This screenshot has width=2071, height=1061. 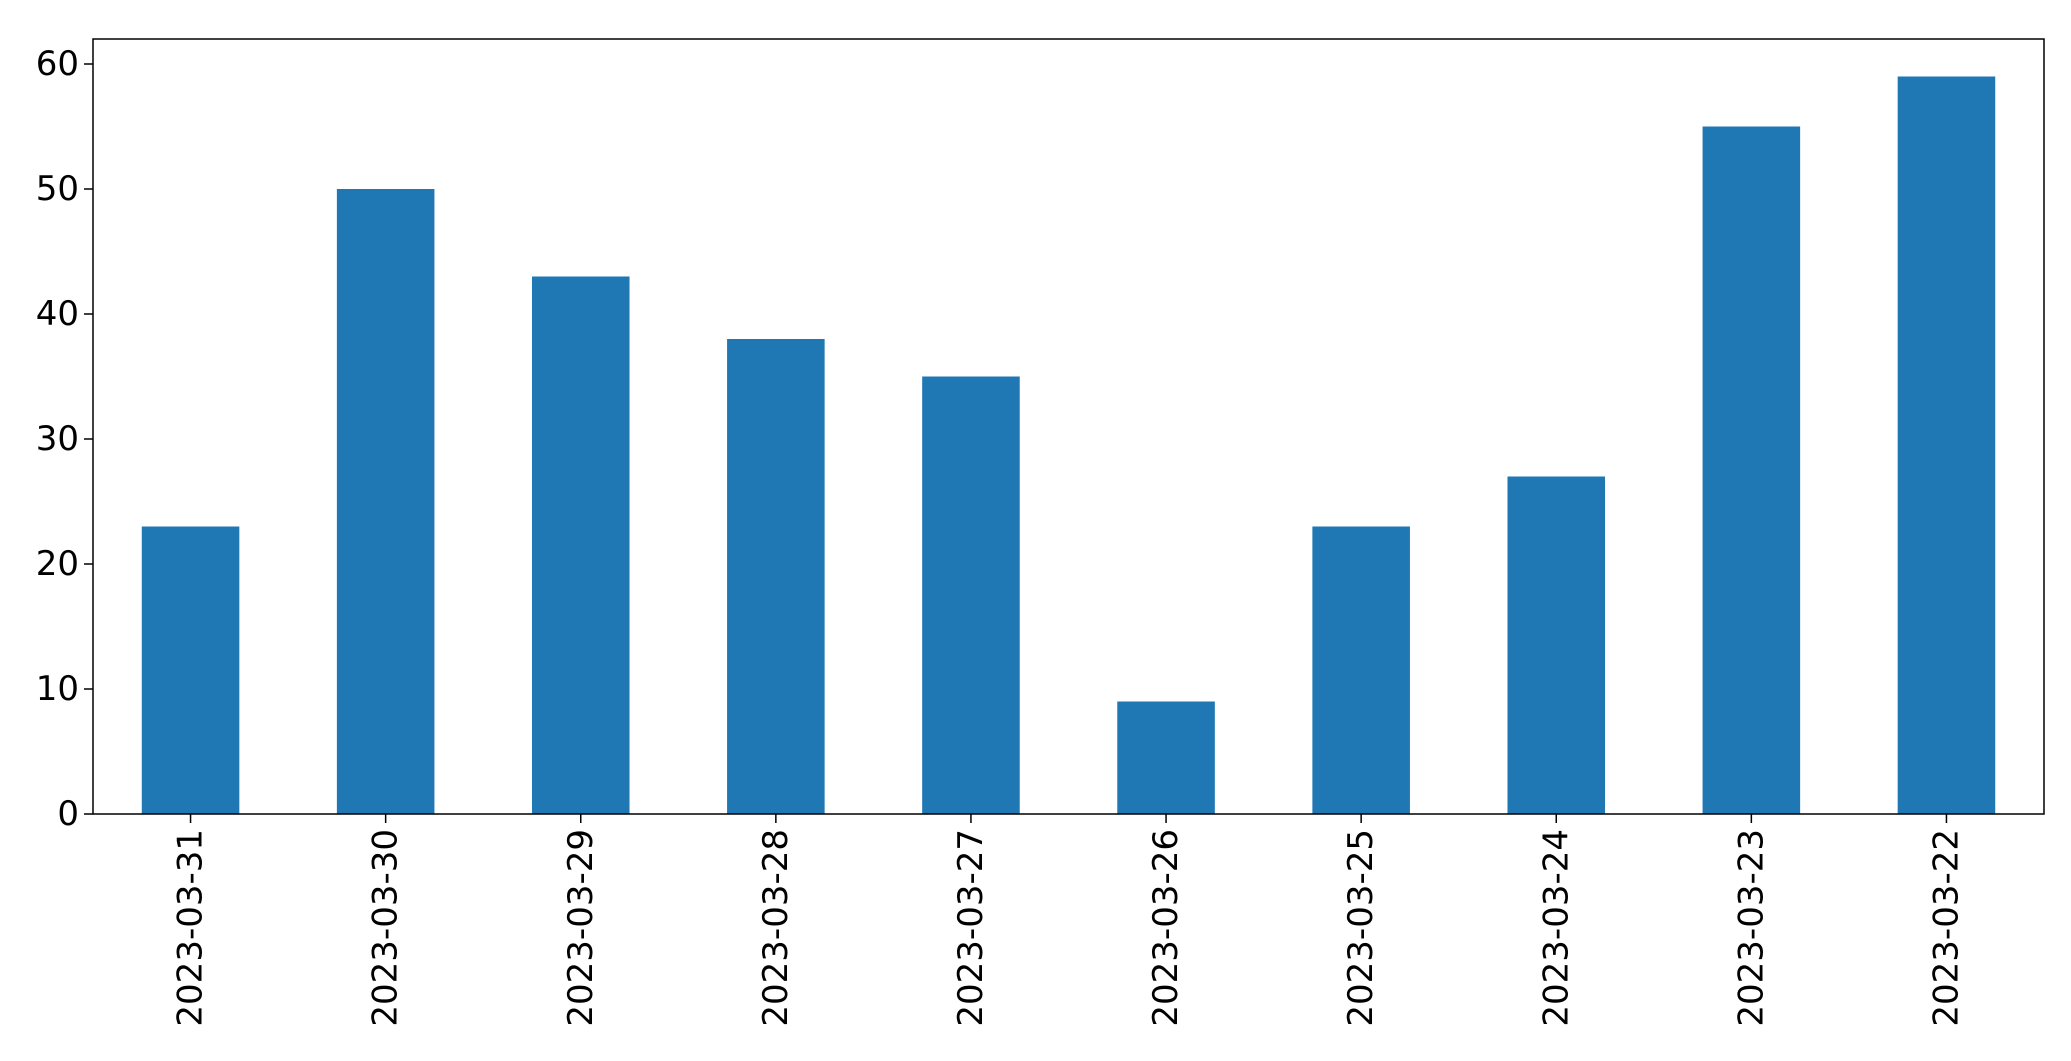 I want to click on y-tick-label: 40, so click(x=57, y=314).